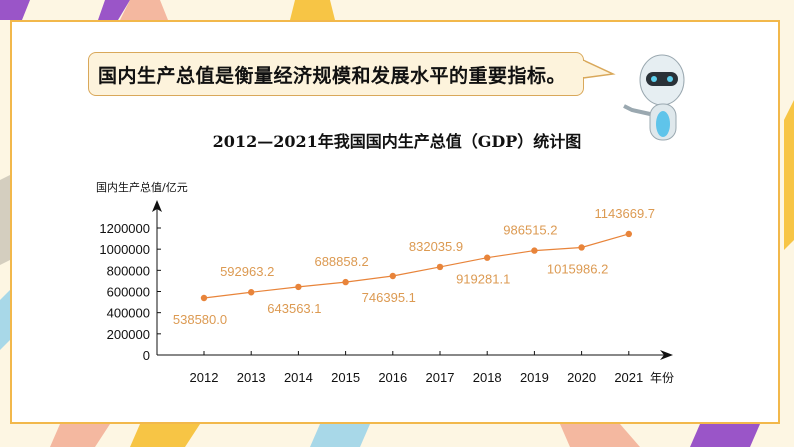  Describe the element at coordinates (534, 377) in the screenshot. I see `x-tick-label: 2019` at that location.